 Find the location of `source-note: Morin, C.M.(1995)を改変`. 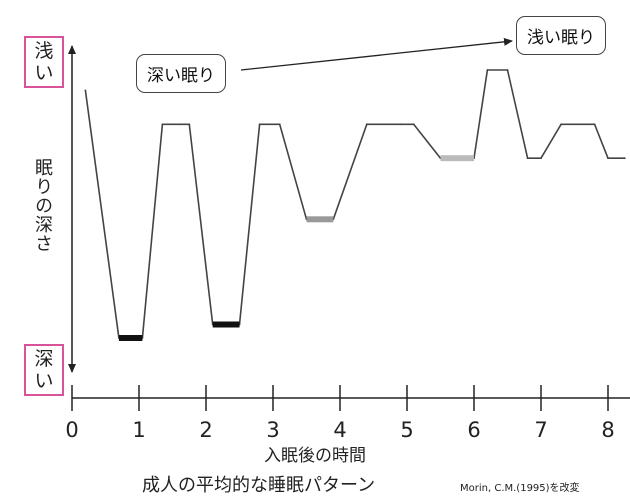

source-note: Morin, C.M.(1995)を改変 is located at coordinates (520, 488).